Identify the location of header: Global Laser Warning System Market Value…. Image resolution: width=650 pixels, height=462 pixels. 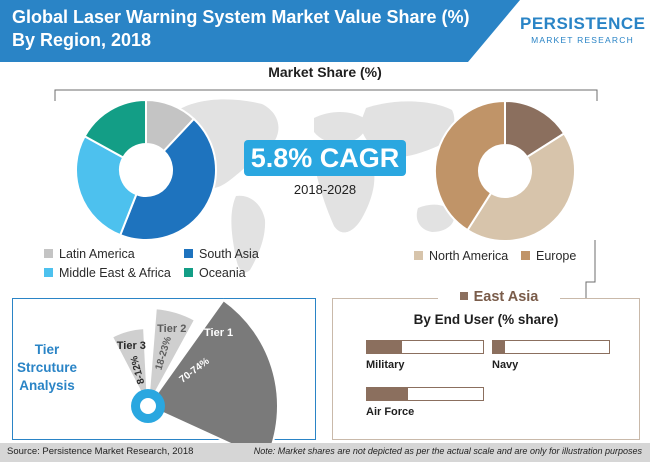
(325, 31).